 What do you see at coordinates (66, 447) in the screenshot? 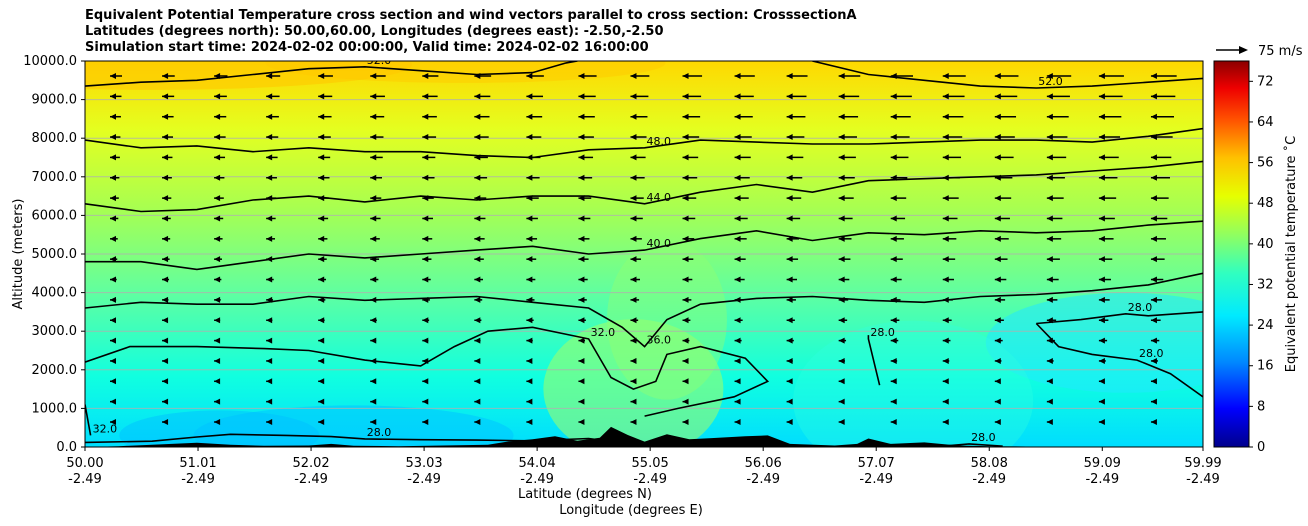
I see `y-tick-label: 0.0` at bounding box center [66, 447].